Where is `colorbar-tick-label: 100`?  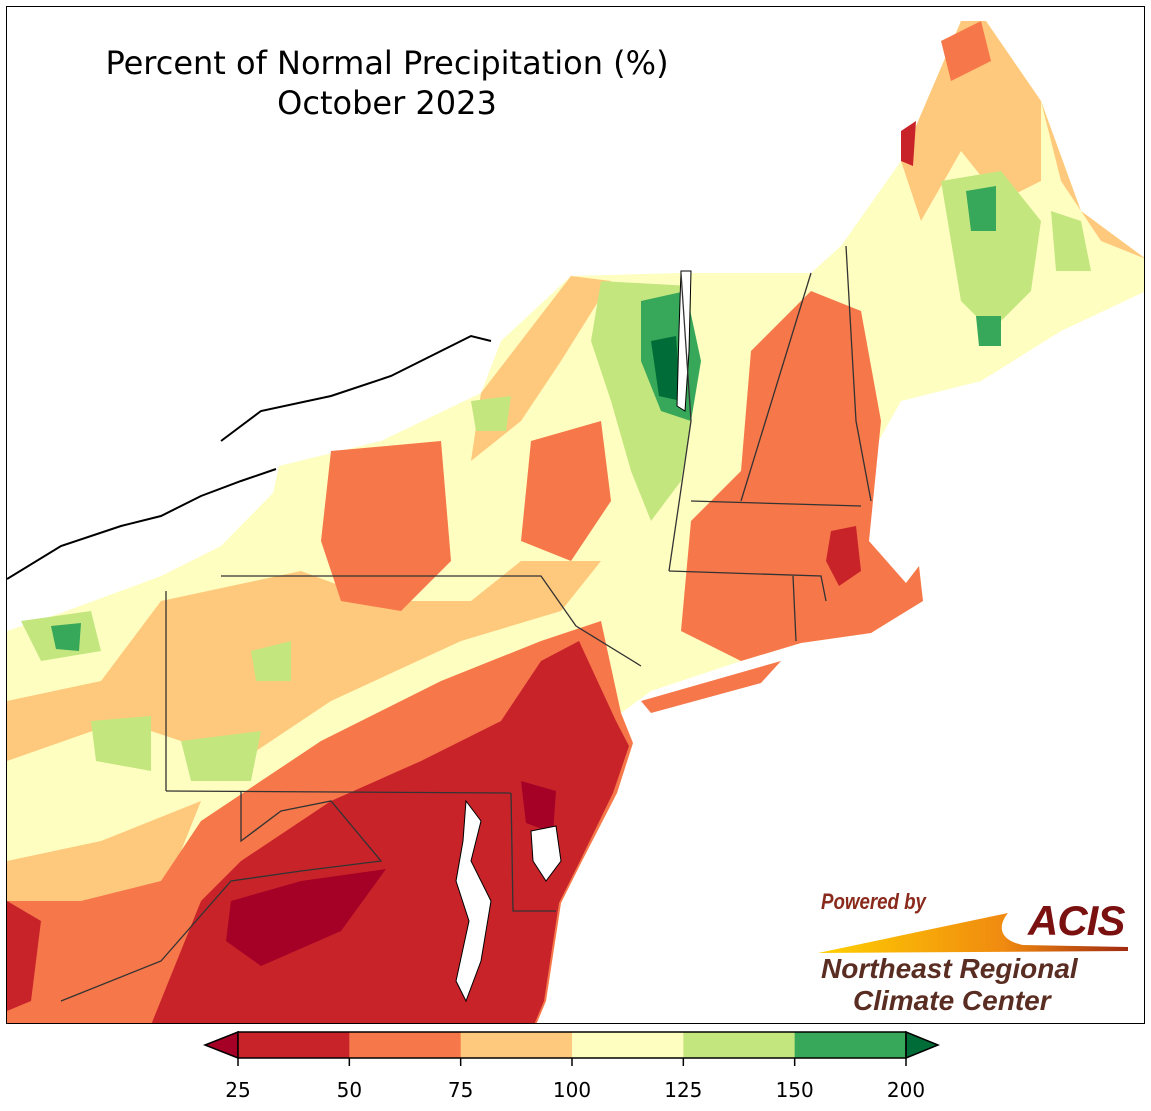
colorbar-tick-label: 100 is located at coordinates (572, 1090).